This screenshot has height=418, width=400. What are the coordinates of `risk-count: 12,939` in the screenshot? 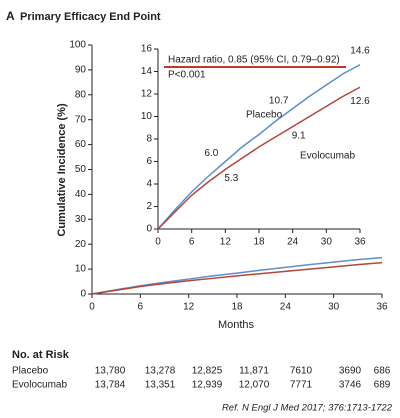 It's located at (207, 385).